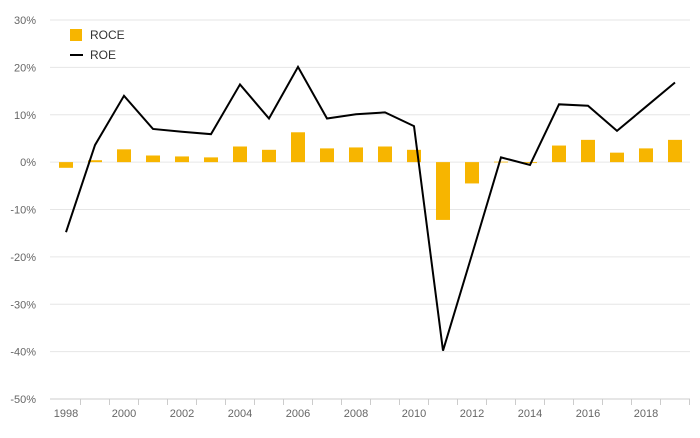  I want to click on y-tick-label: 30%, so click(25, 21).